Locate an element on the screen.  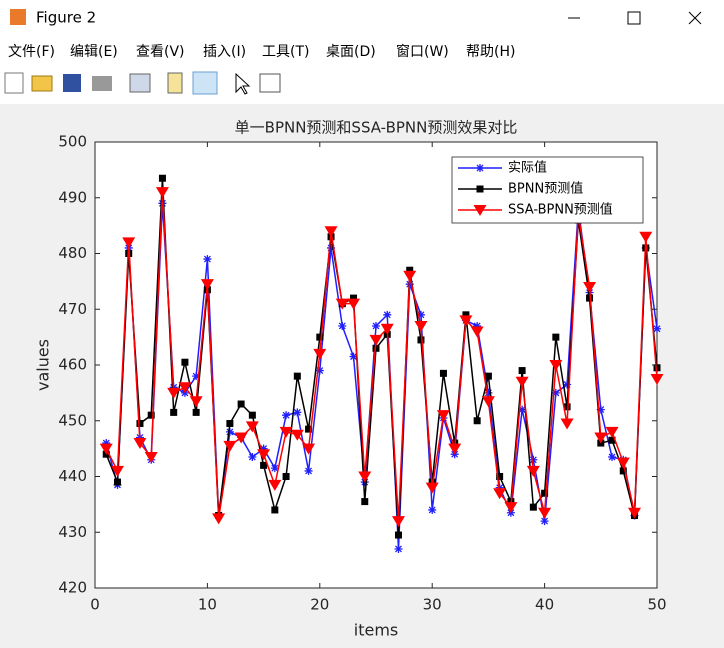
y-tick-label: 490 is located at coordinates (72, 197).